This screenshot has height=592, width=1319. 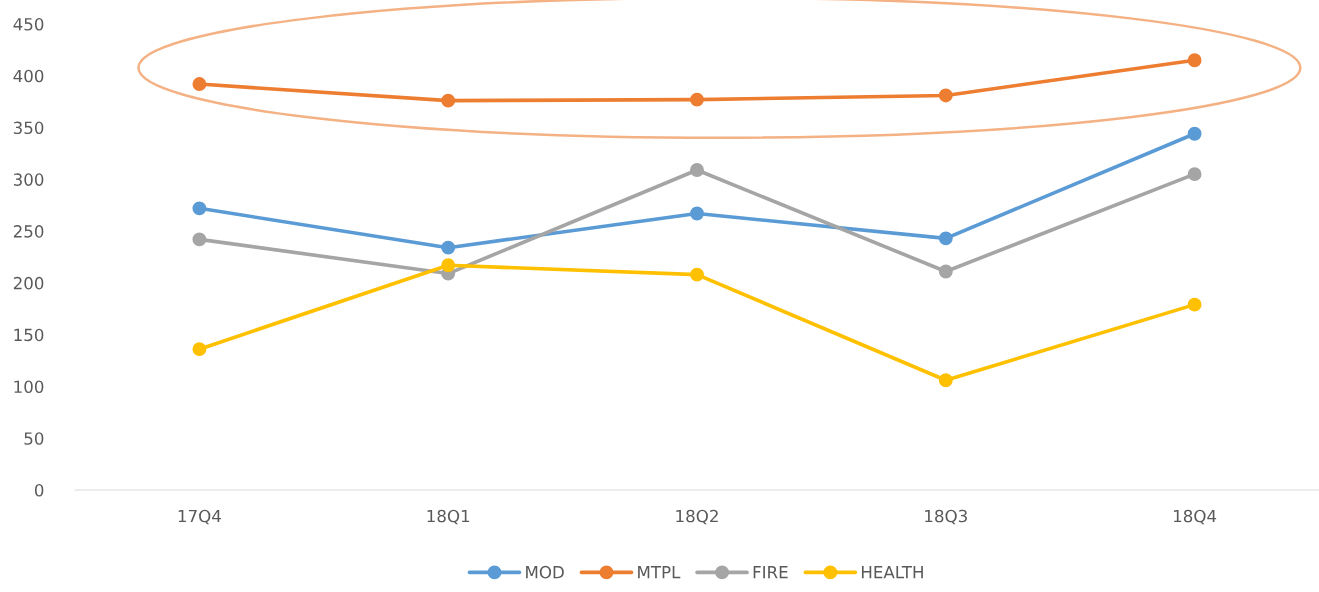 What do you see at coordinates (770, 572) in the screenshot?
I see `legend-label: FIRE` at bounding box center [770, 572].